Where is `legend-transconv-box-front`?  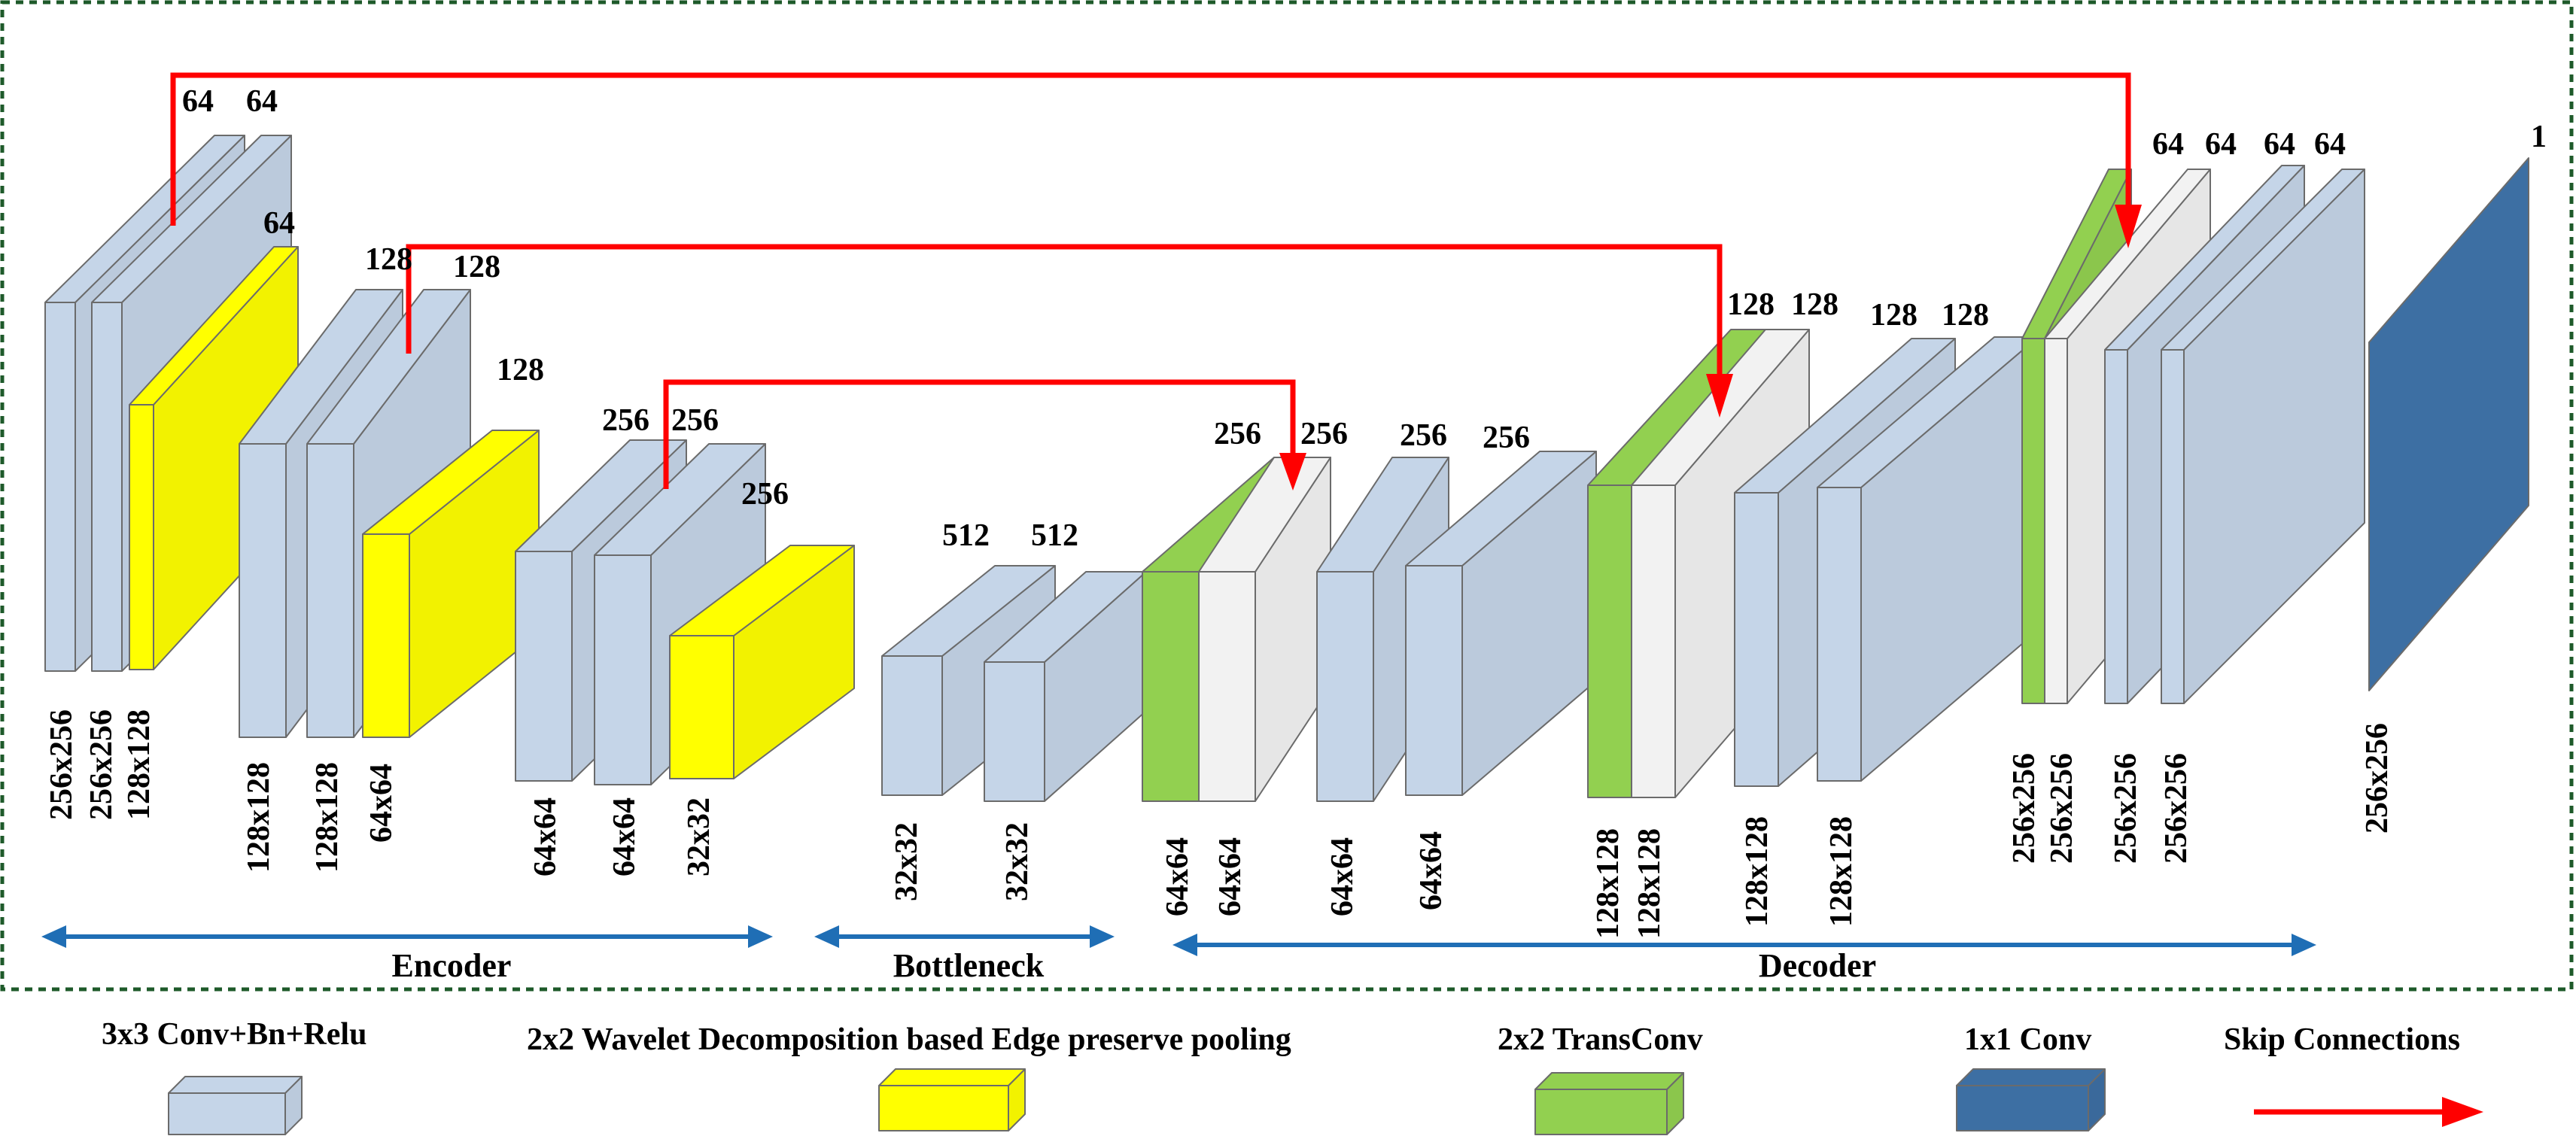 legend-transconv-box-front is located at coordinates (1601, 1112).